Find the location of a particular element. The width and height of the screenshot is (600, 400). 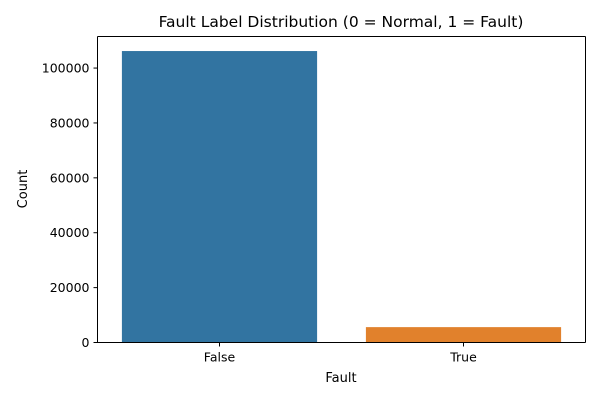

x-tick-label: True is located at coordinates (463, 357).